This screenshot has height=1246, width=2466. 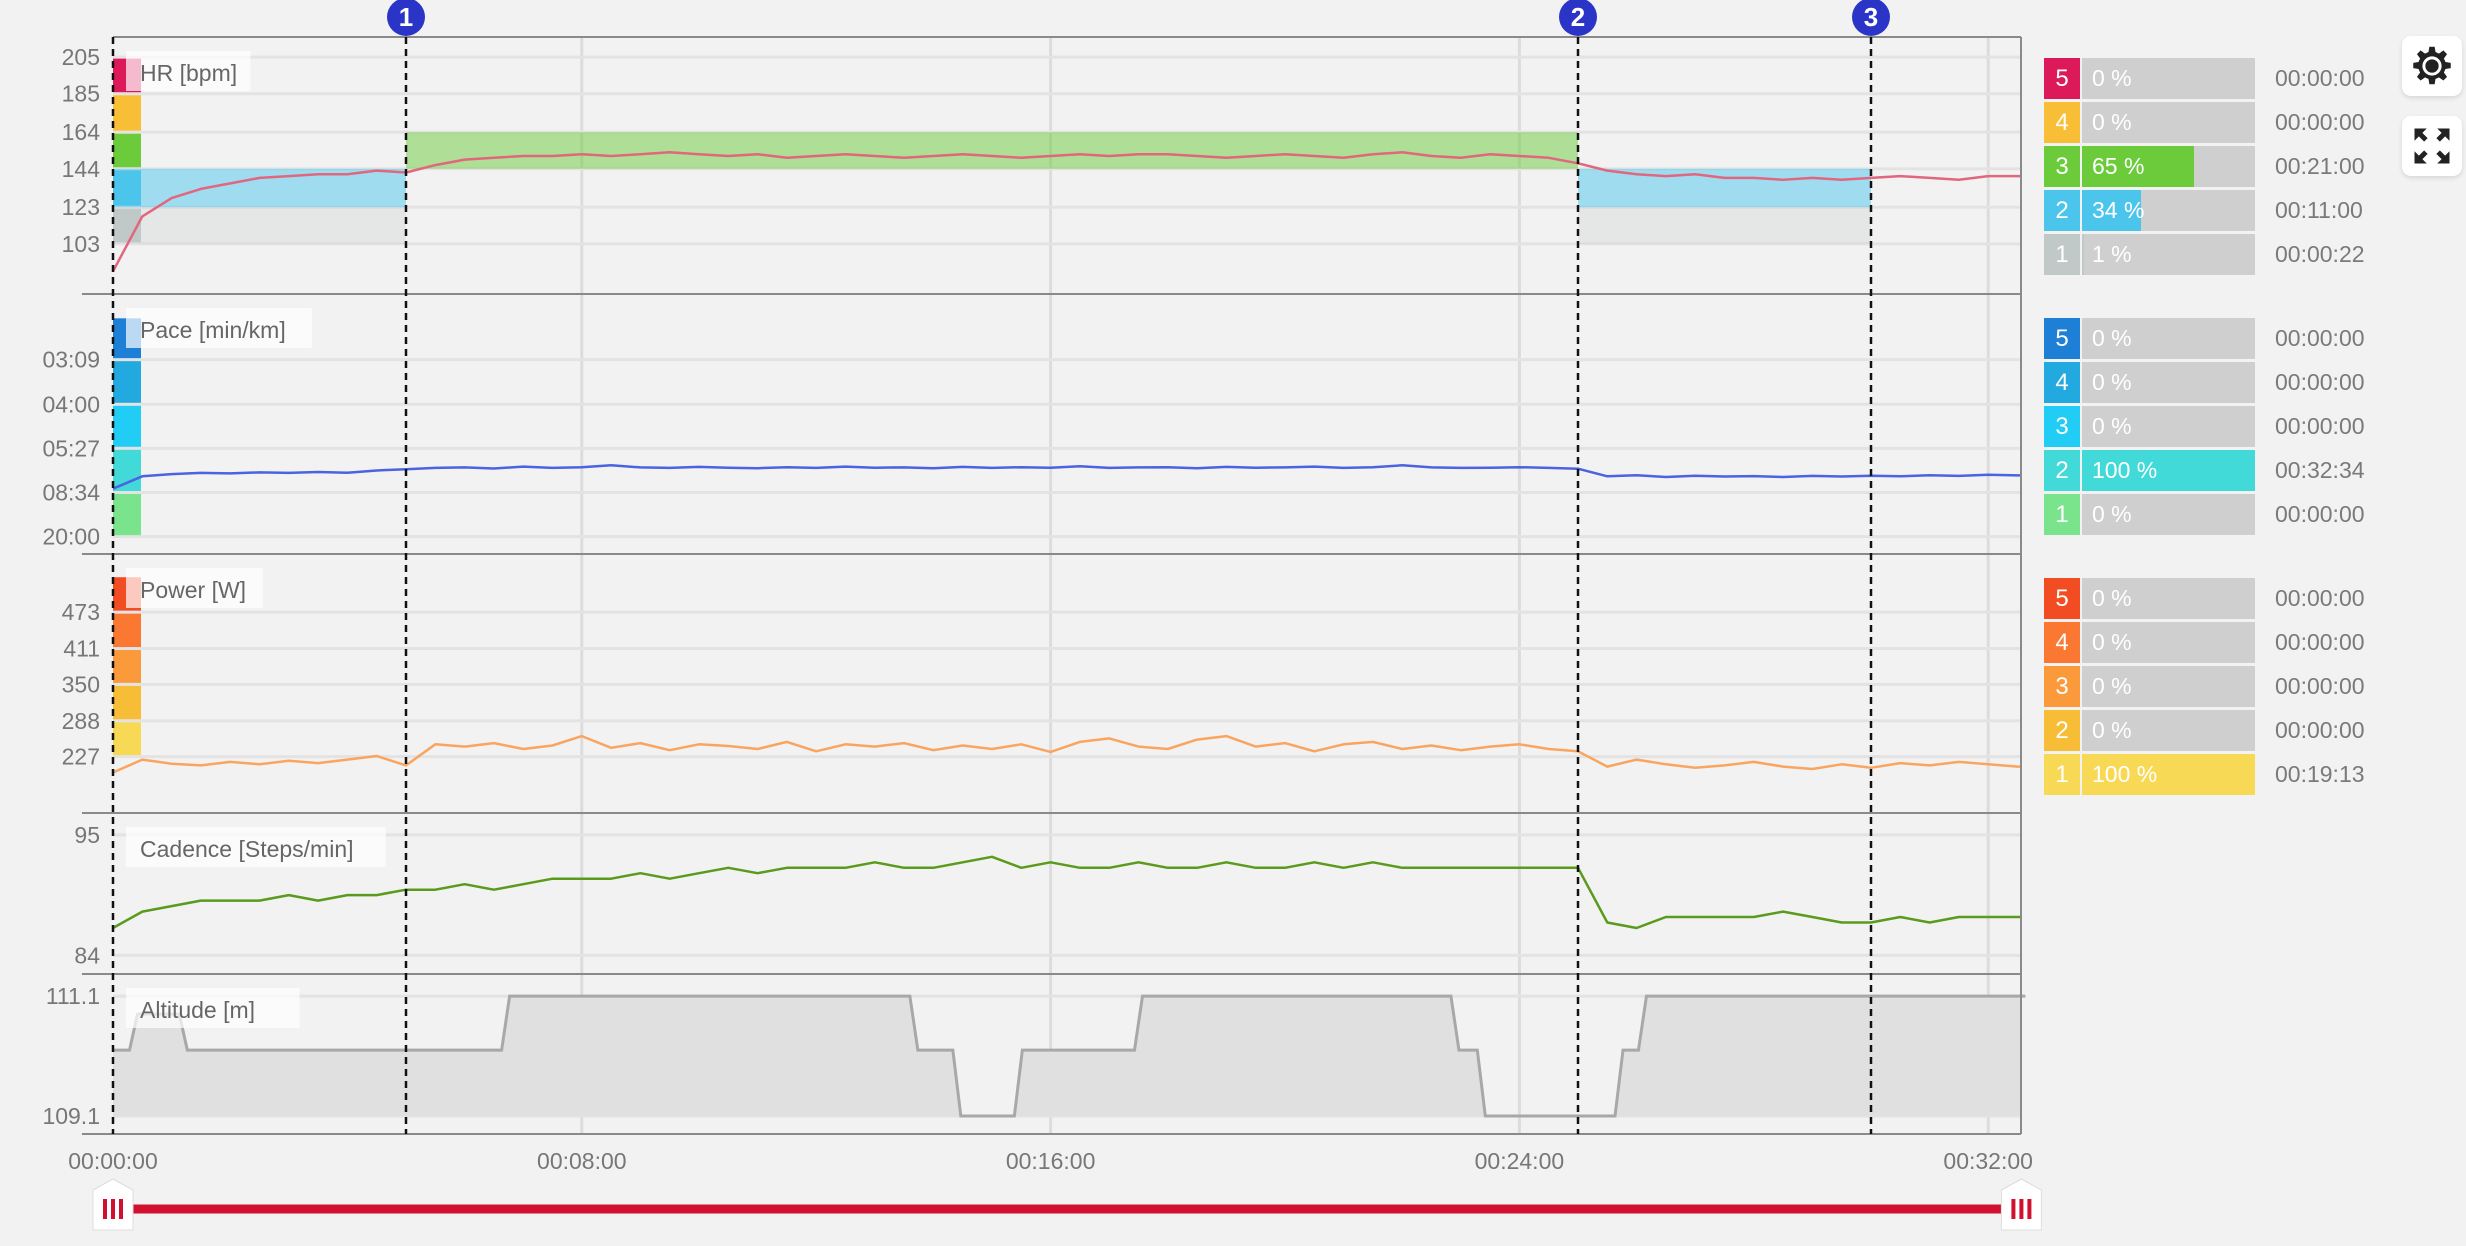 I want to click on panel-cadence: 84 95 Cadence [Steps/min], so click(x=1047, y=898).